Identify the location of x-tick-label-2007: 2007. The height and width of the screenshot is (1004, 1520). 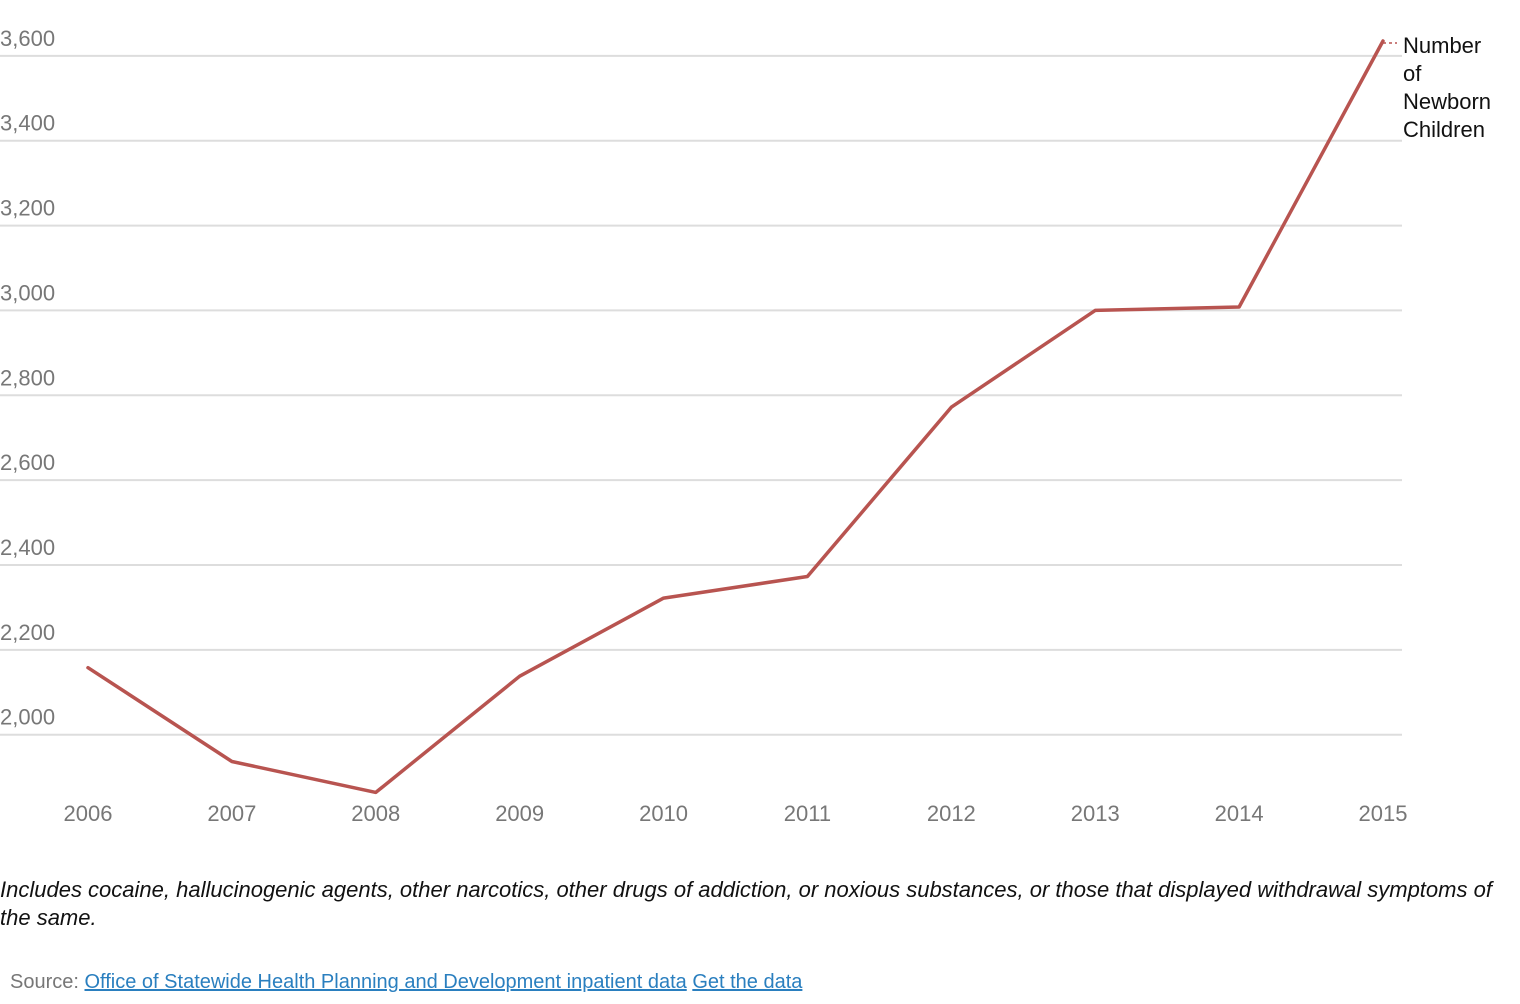
(231, 813).